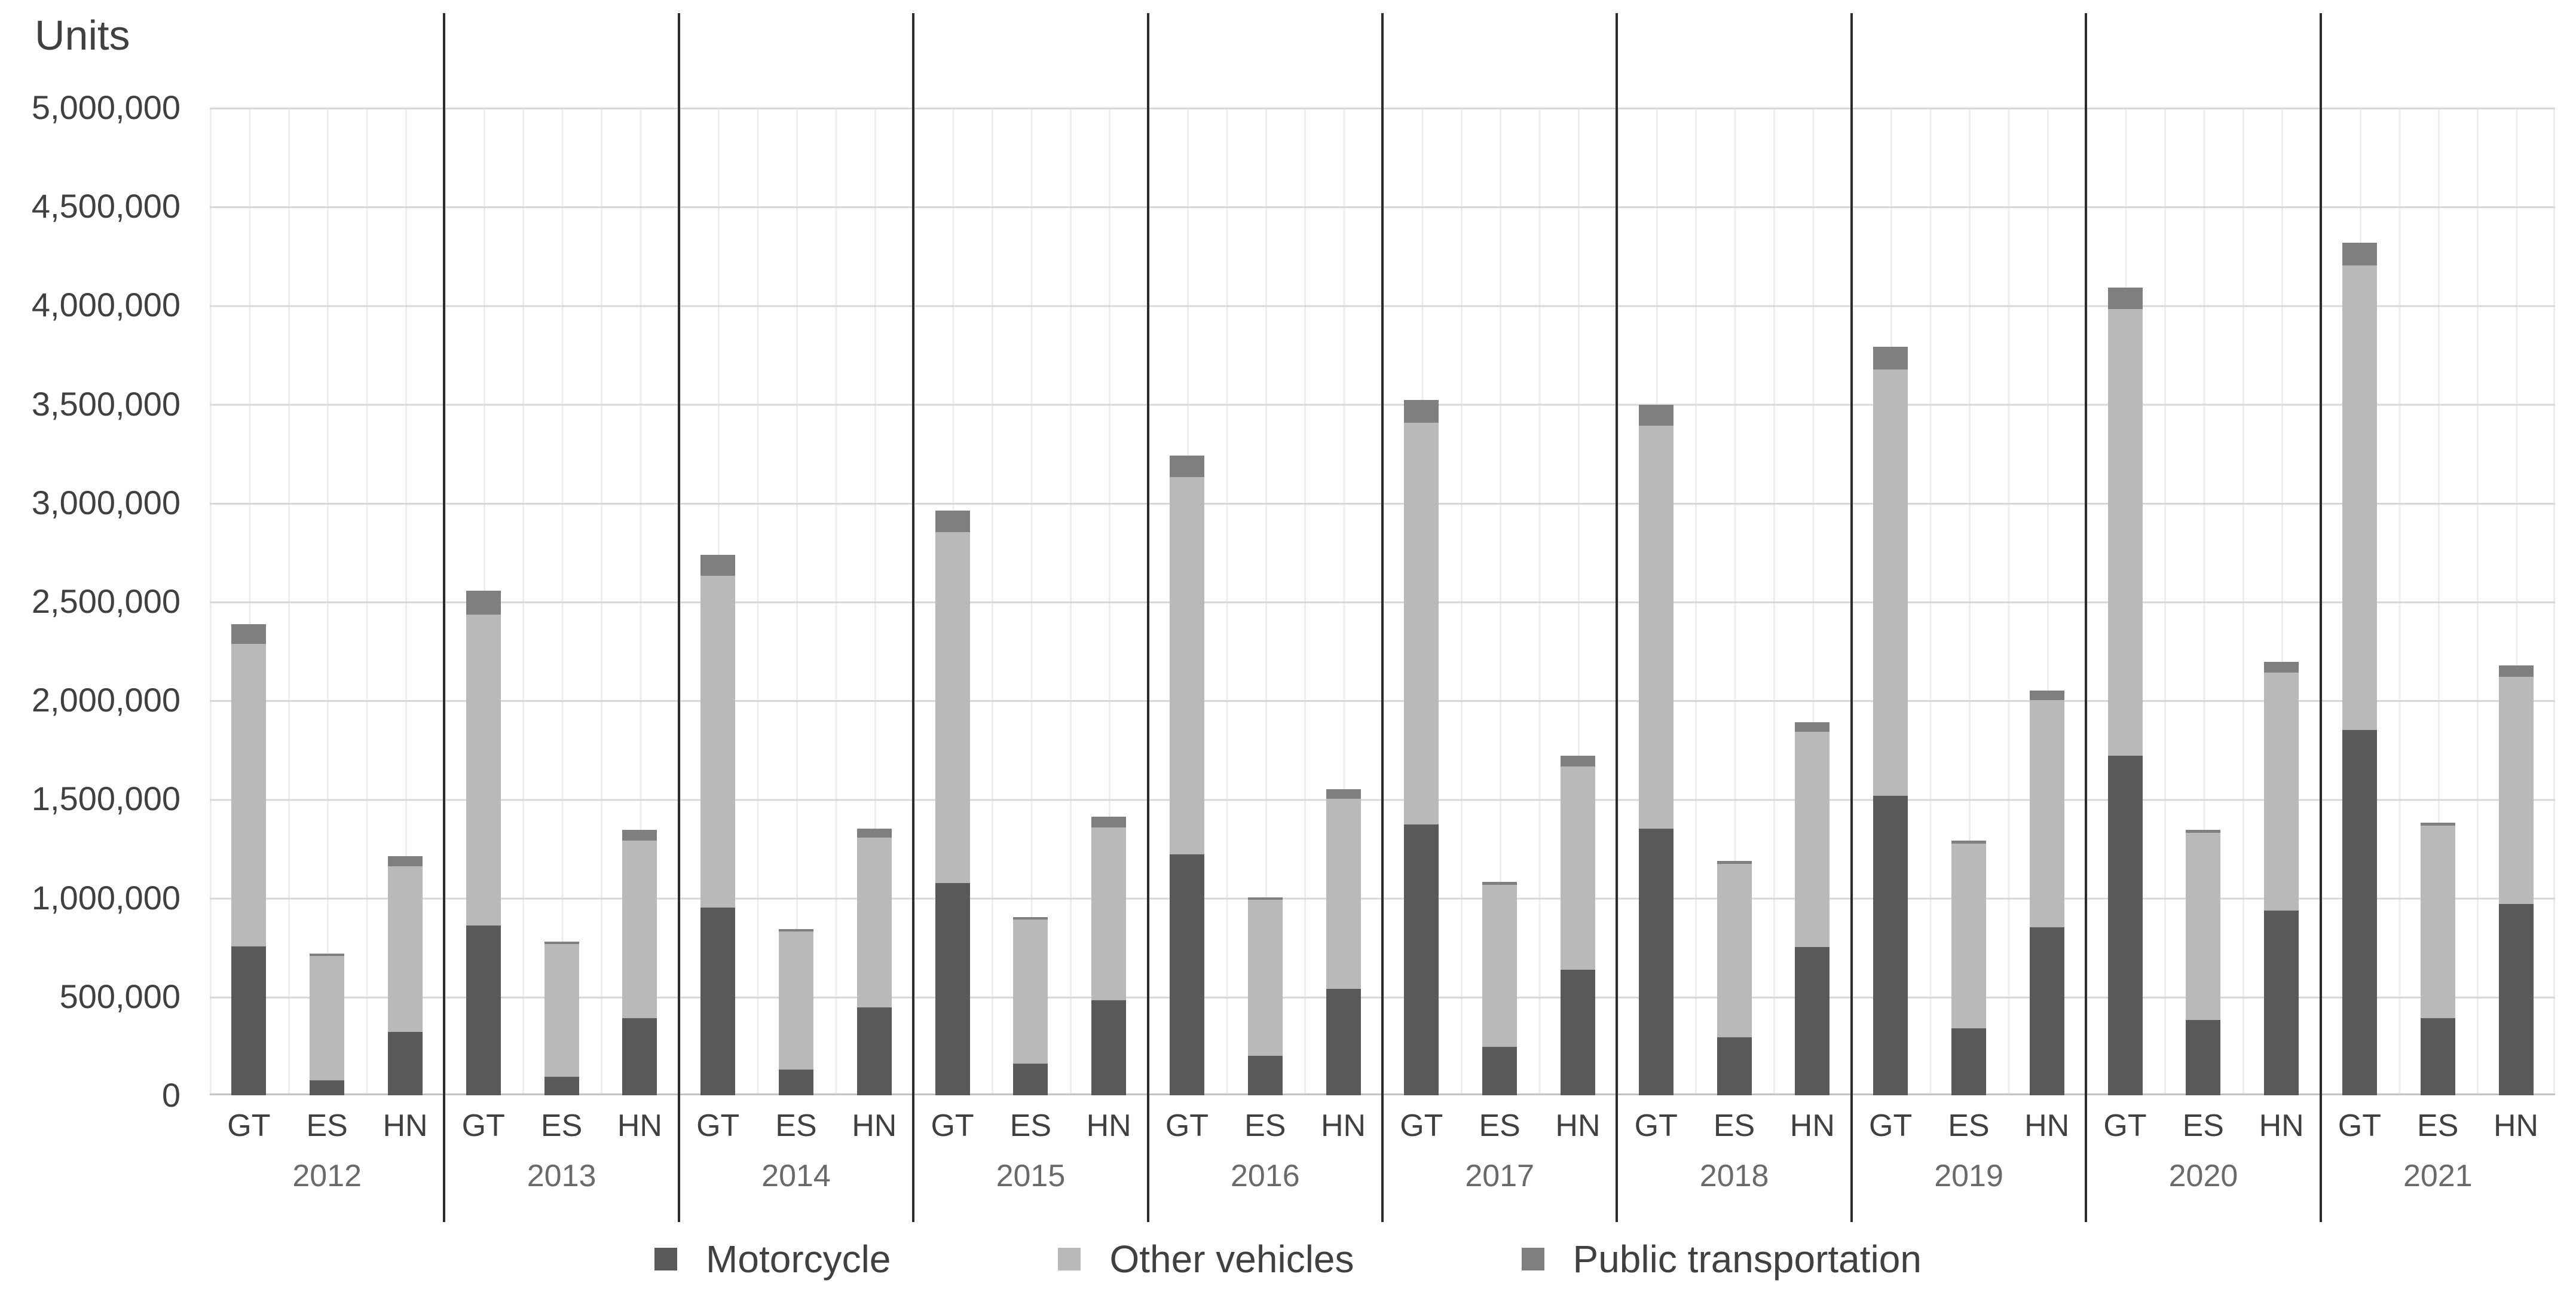  I want to click on chart-title: Units, so click(82, 35).